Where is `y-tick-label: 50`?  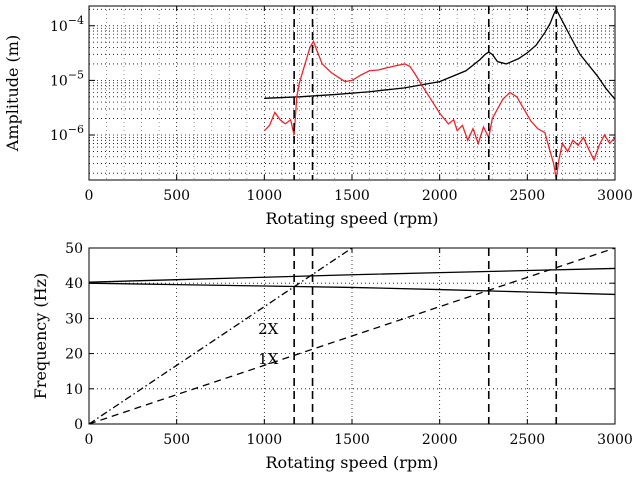 y-tick-label: 50 is located at coordinates (74, 249).